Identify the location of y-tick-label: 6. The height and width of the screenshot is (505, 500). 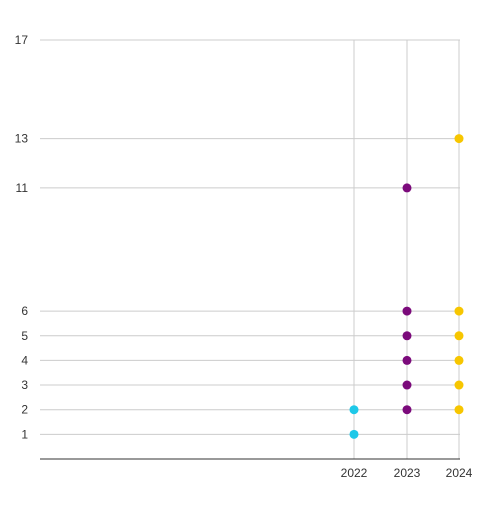
(24, 311).